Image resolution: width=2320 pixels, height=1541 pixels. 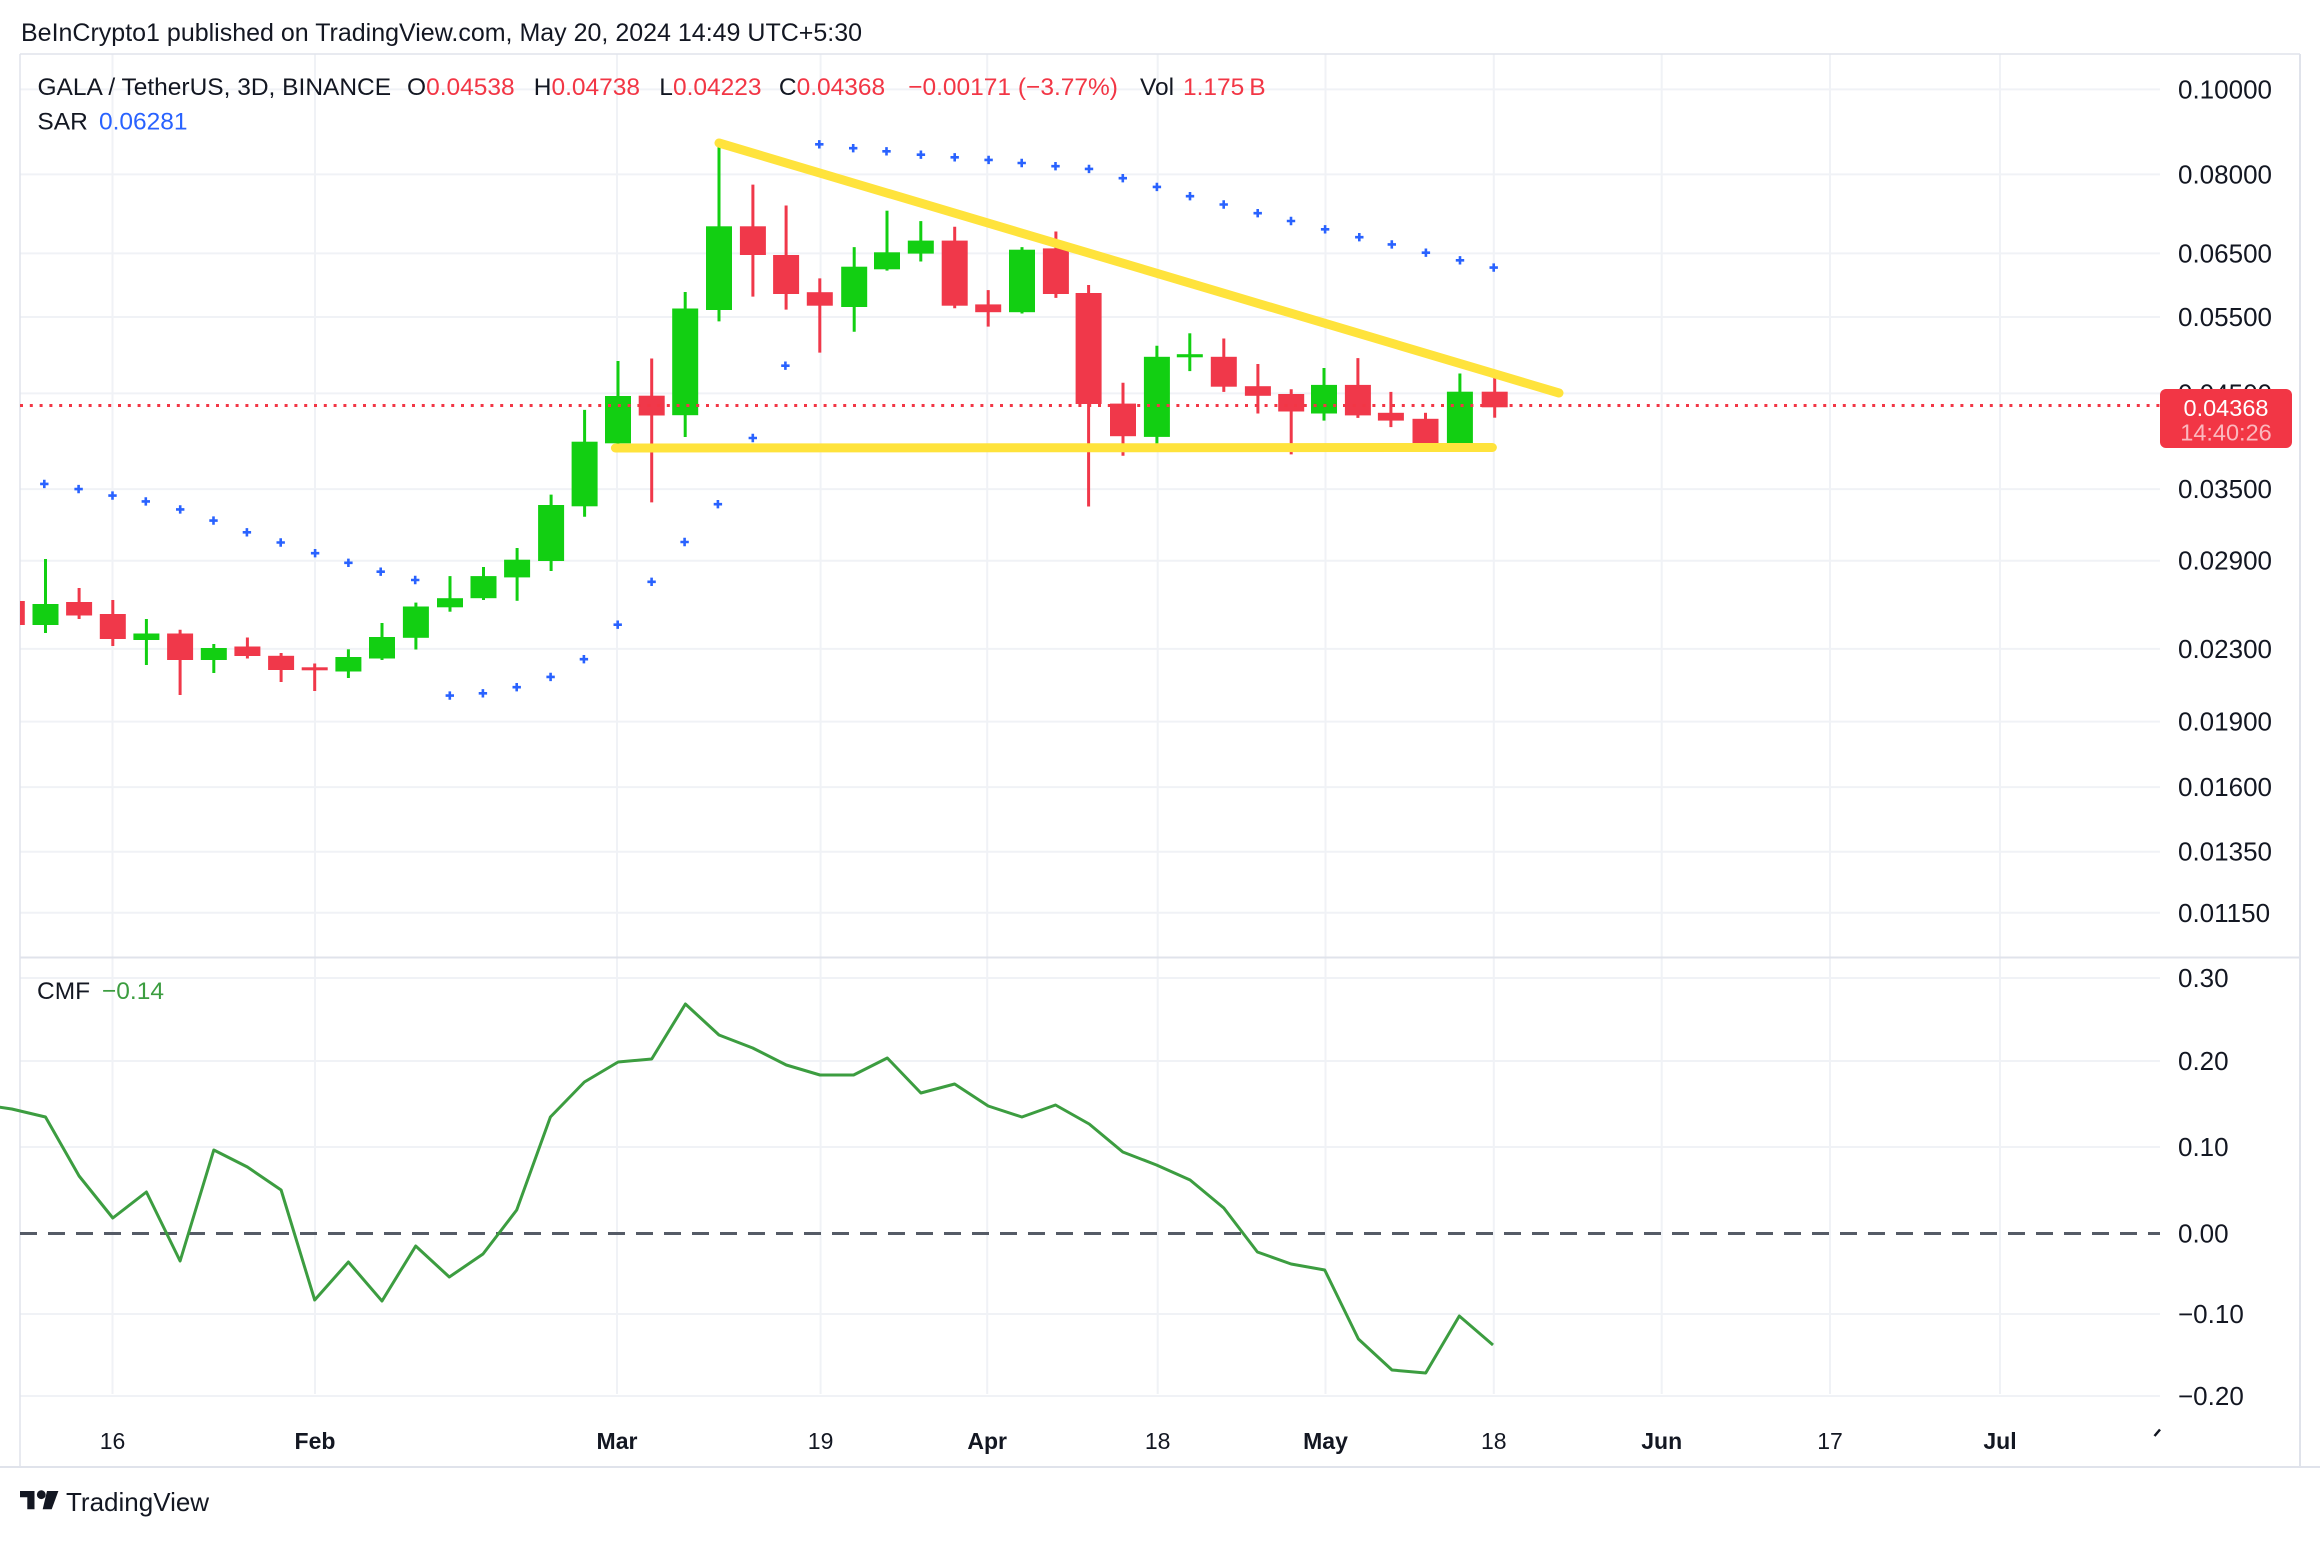 What do you see at coordinates (2225, 489) in the screenshot?
I see `svg-text: 0.03500` at bounding box center [2225, 489].